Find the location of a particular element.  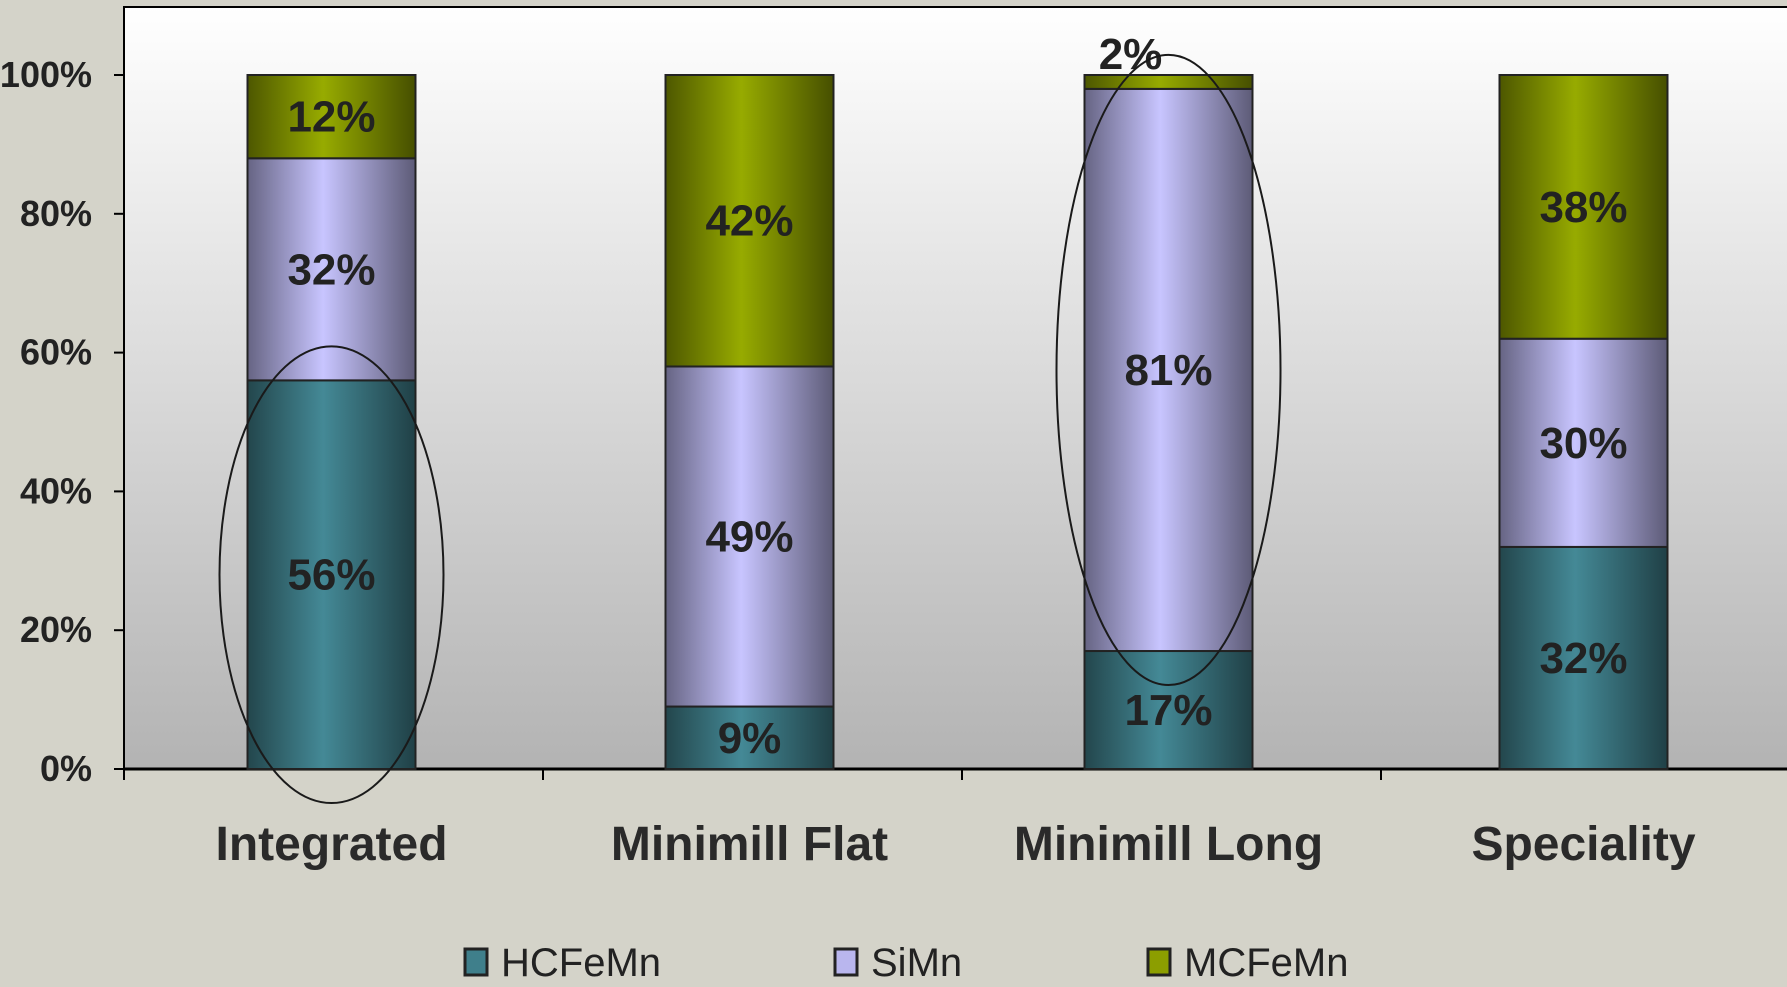

data-label: 49% is located at coordinates (749, 537).